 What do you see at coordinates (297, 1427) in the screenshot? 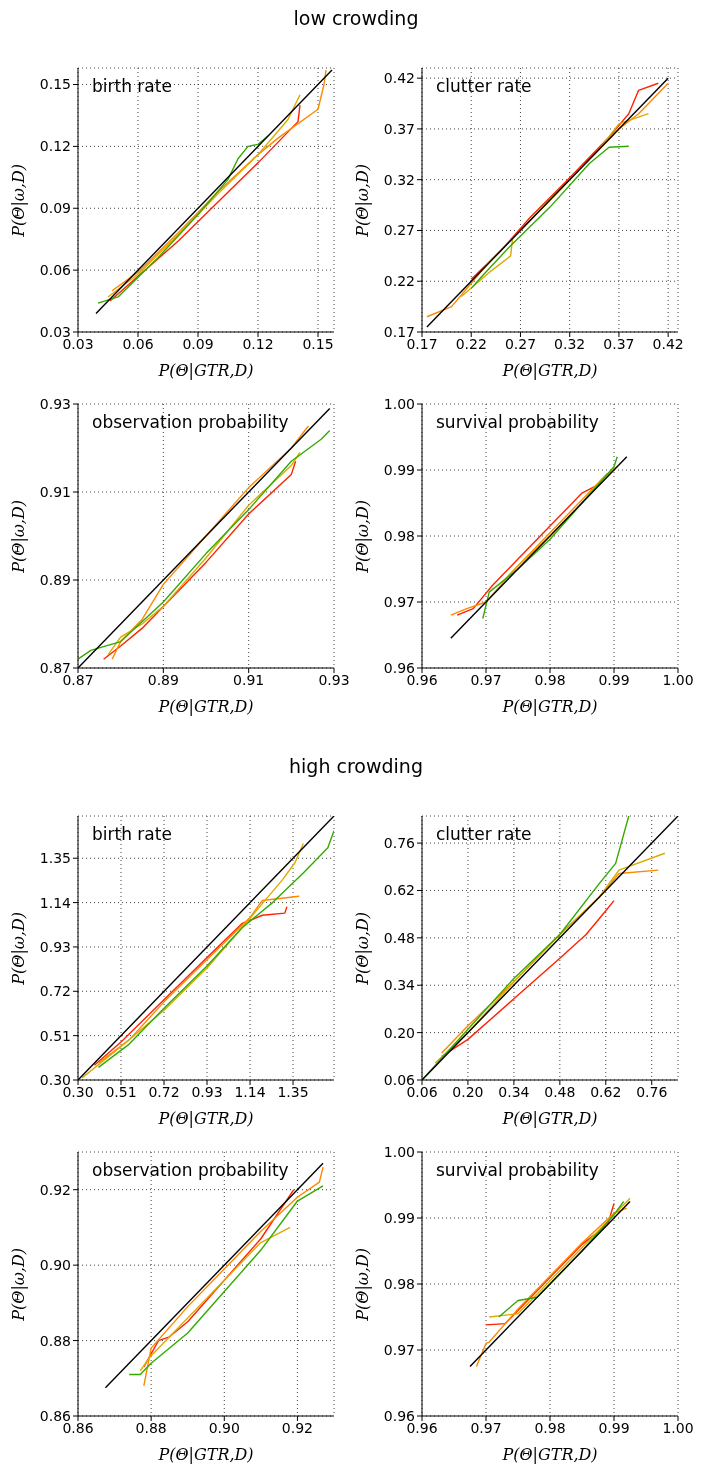
I see `x-tick-label: 0.92` at bounding box center [297, 1427].